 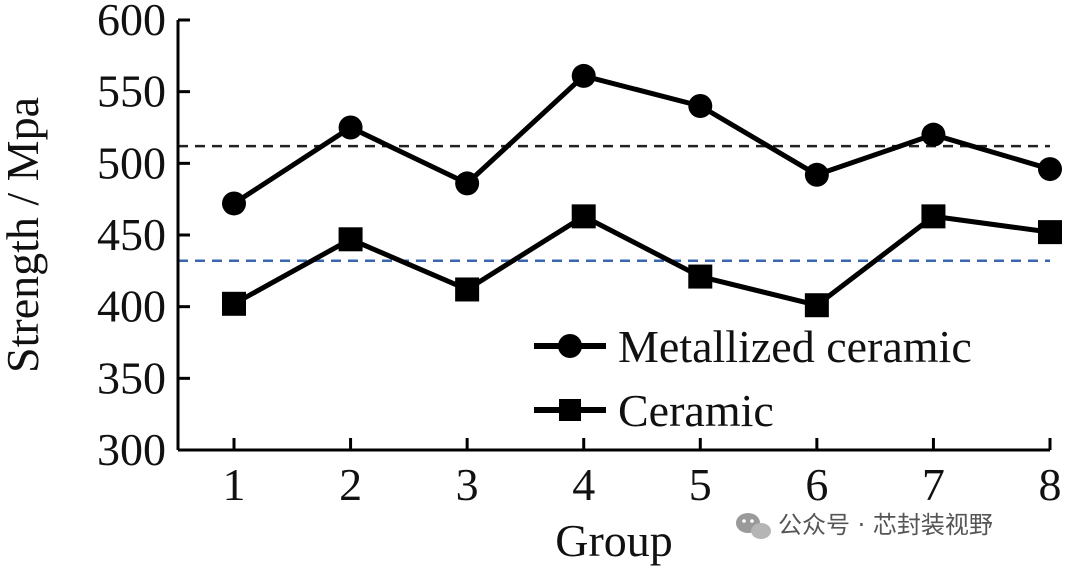 What do you see at coordinates (131, 22) in the screenshot?
I see `y-tick-label: 600` at bounding box center [131, 22].